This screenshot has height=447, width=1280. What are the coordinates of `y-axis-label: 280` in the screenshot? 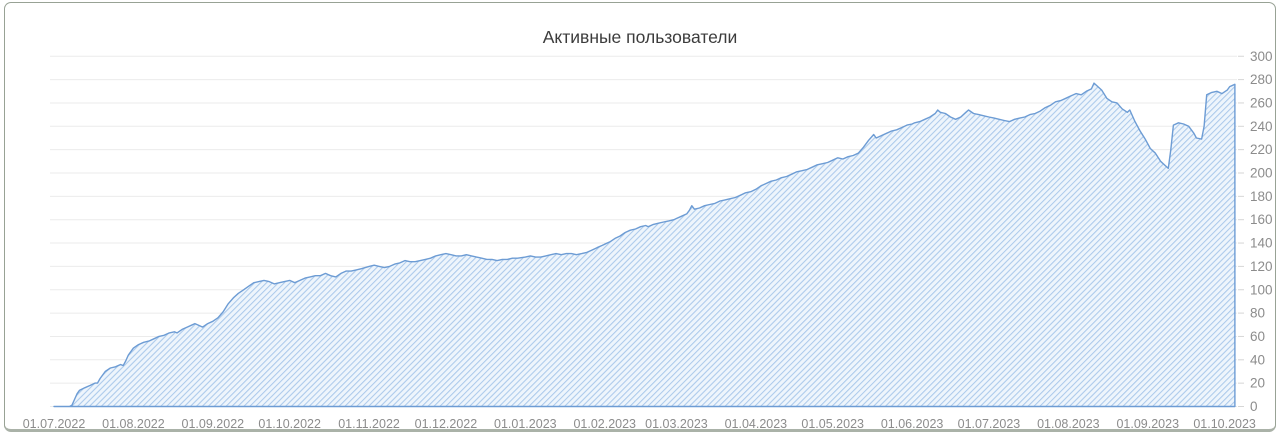 It's located at (1261, 79).